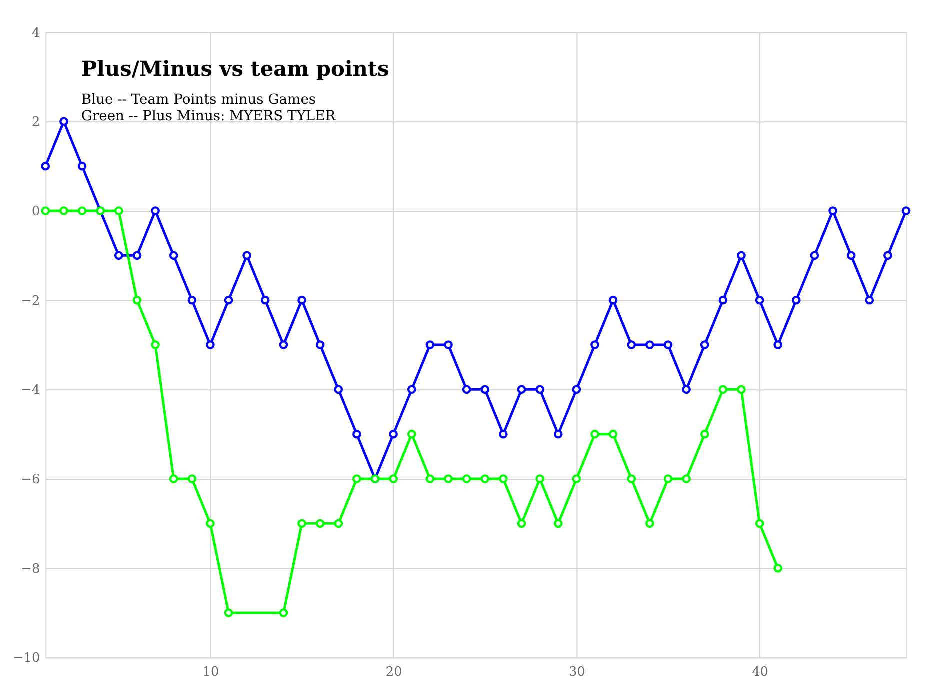 This screenshot has height=700, width=944. Describe the element at coordinates (30, 390) in the screenshot. I see `y-tick-label: −4` at that location.